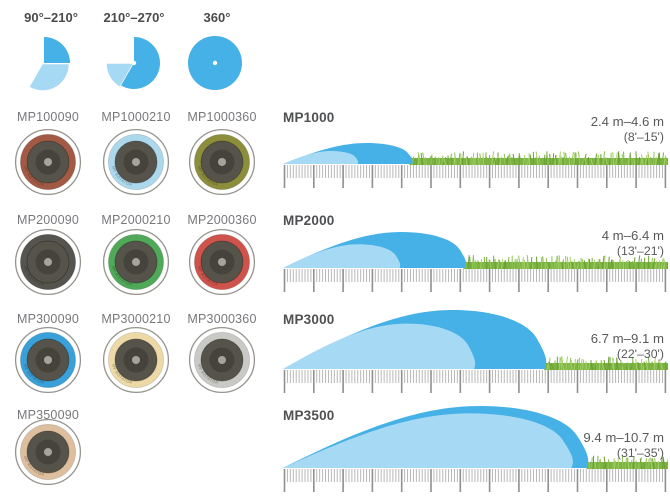 This screenshot has height=502, width=670. I want to click on nozzle-label: MP2000360, so click(222, 220).